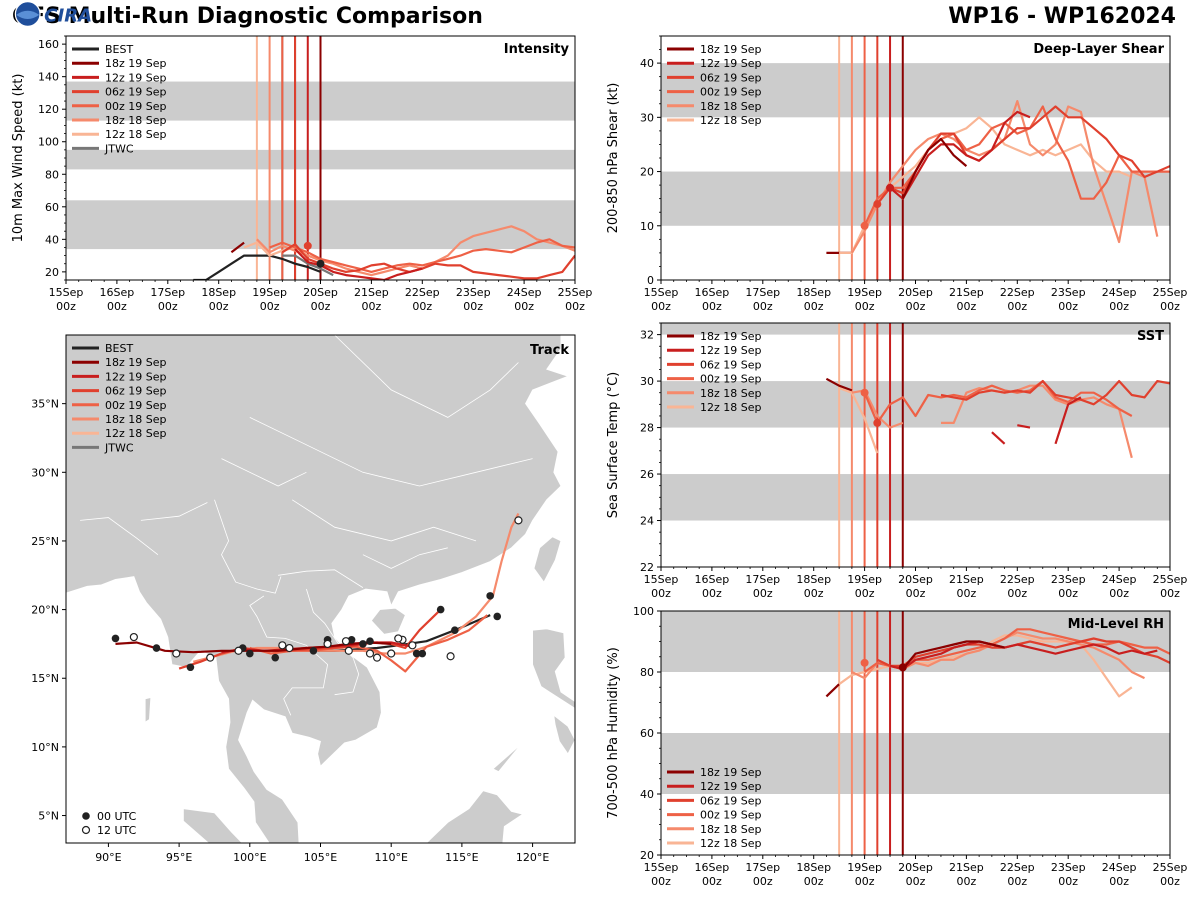 Image resolution: width=1200 pixels, height=900 pixels. What do you see at coordinates (864, 392) in the screenshot?
I see `sst-marker-00z-19-sep` at bounding box center [864, 392].